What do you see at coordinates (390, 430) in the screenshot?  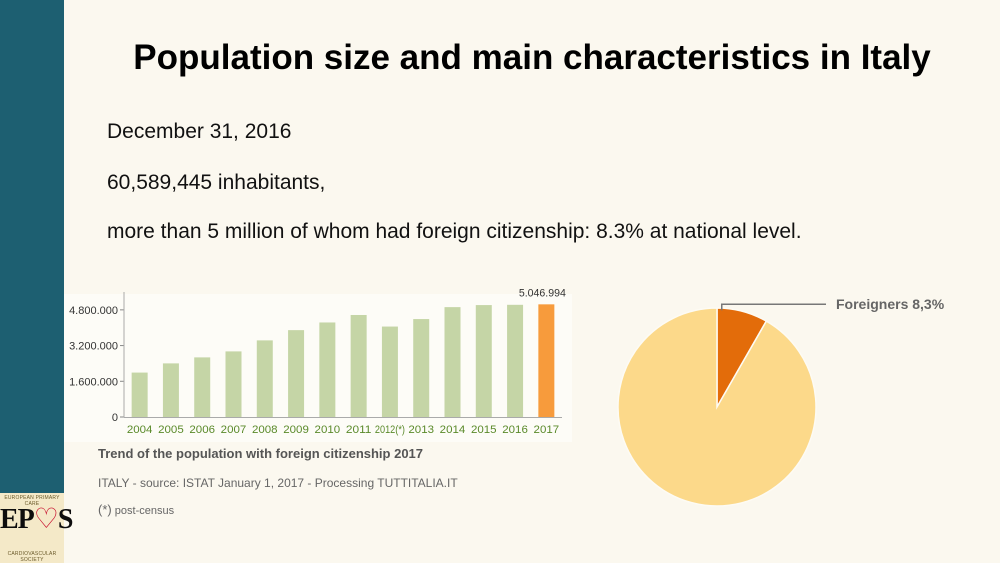 I see `x-tick-label: 2012(*)` at bounding box center [390, 430].